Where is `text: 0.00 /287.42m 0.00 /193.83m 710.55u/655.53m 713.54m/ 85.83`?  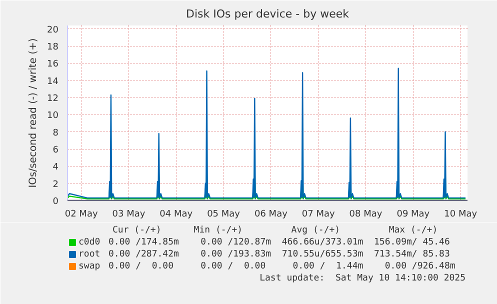
text: 0.00 /287.42m 0.00 /193.83m 710.55u/655.53m 713.54m/ 85.83 is located at coordinates (279, 255).